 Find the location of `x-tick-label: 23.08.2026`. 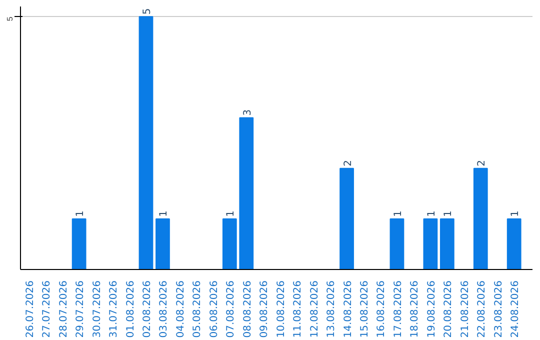

x-tick-label: 23.08.2026 is located at coordinates (498, 309).